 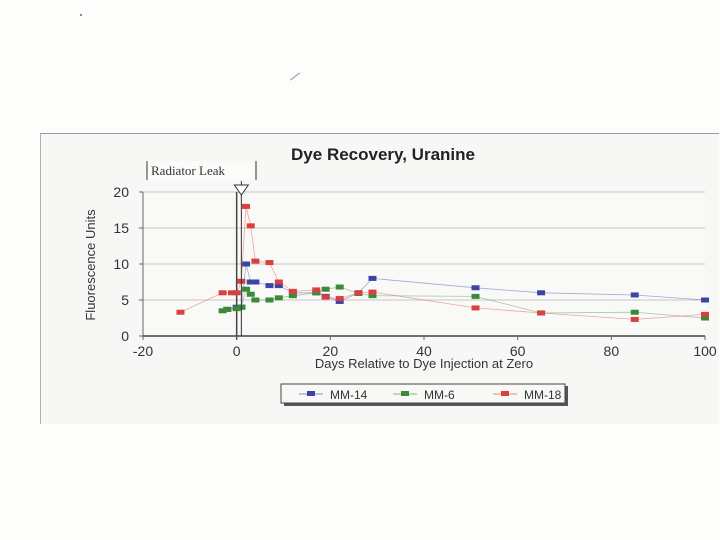 What do you see at coordinates (188, 170) in the screenshot?
I see `annotation-label: Radiator Leak` at bounding box center [188, 170].